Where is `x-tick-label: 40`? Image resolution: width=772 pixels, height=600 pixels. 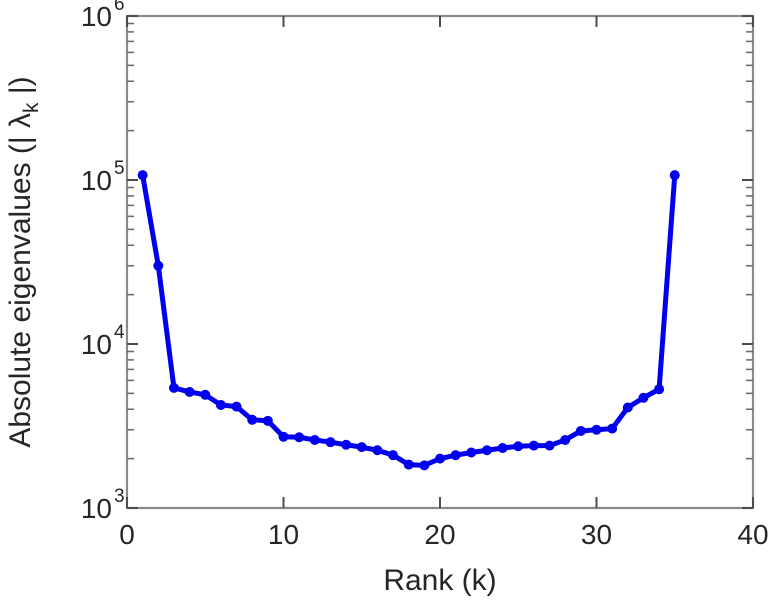
x-tick-label: 40 is located at coordinates (752, 534).